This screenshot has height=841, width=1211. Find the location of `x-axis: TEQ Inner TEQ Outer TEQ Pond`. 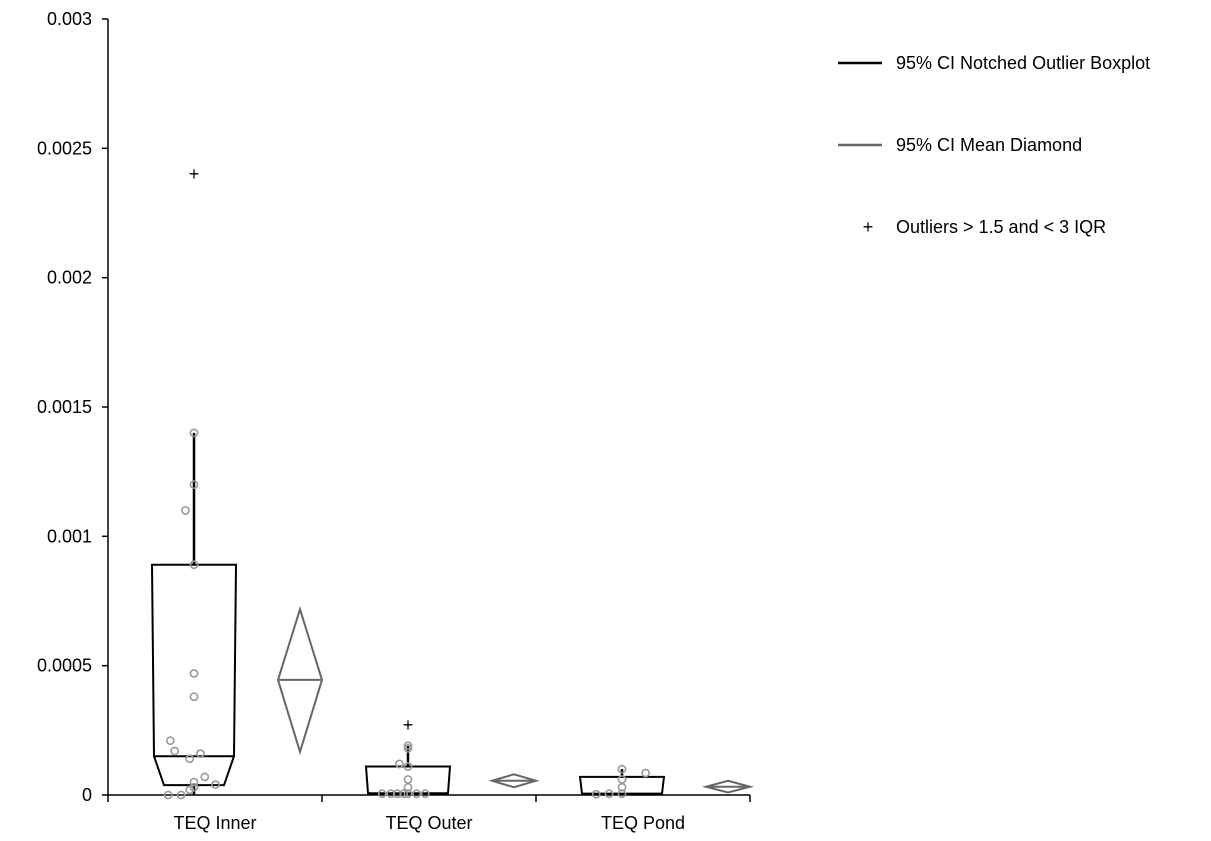

x-axis: TEQ Inner TEQ Outer TEQ Pond is located at coordinates (429, 813).